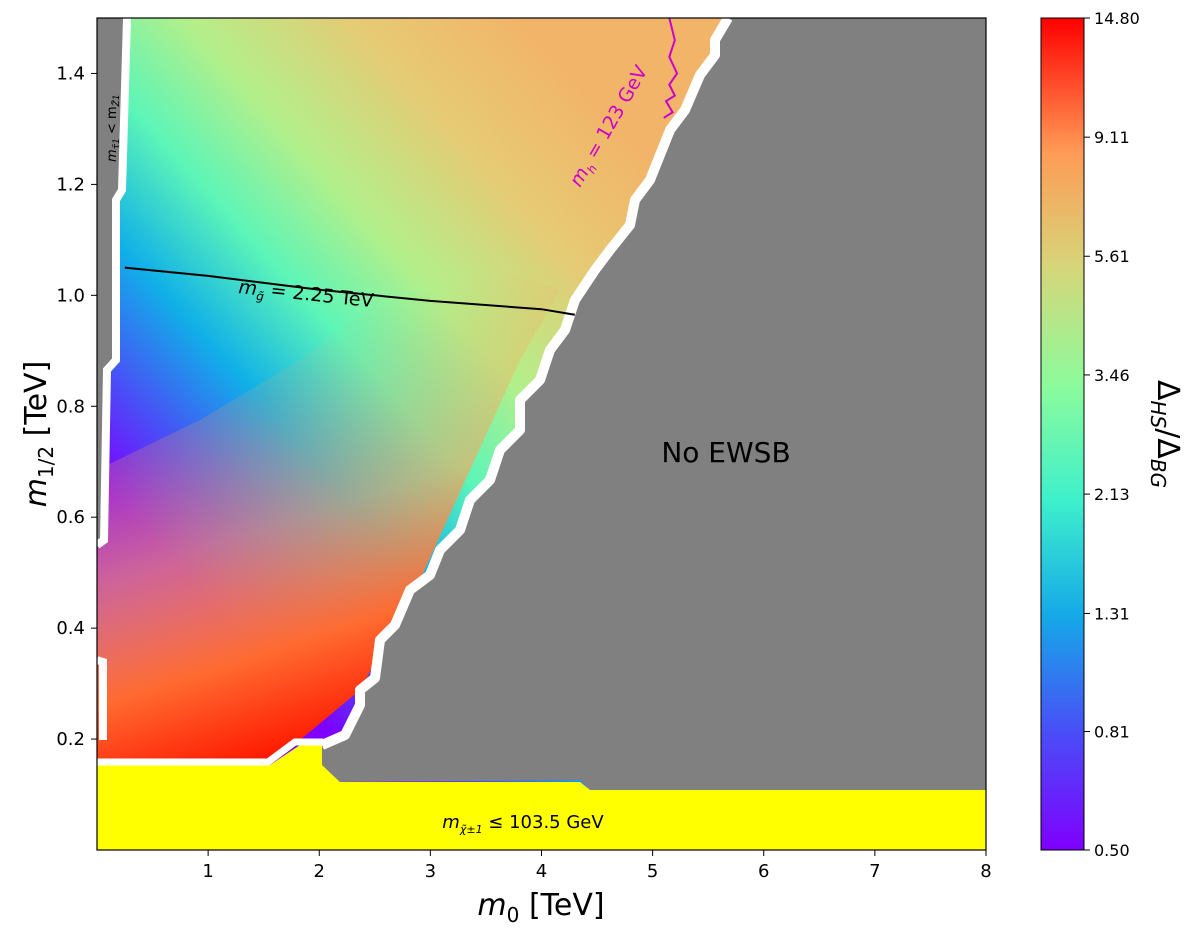  I want to click on y-tick-label: 1.0, so click(70, 295).